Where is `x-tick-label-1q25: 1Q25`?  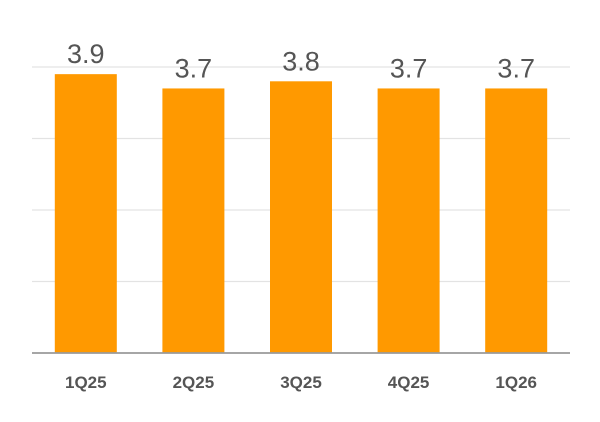 x-tick-label-1q25: 1Q25 is located at coordinates (86, 382).